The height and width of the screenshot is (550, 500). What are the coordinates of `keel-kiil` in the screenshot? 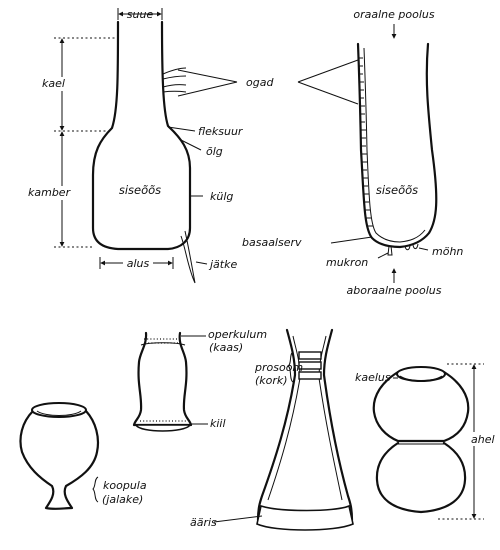 It's located at (163, 428).